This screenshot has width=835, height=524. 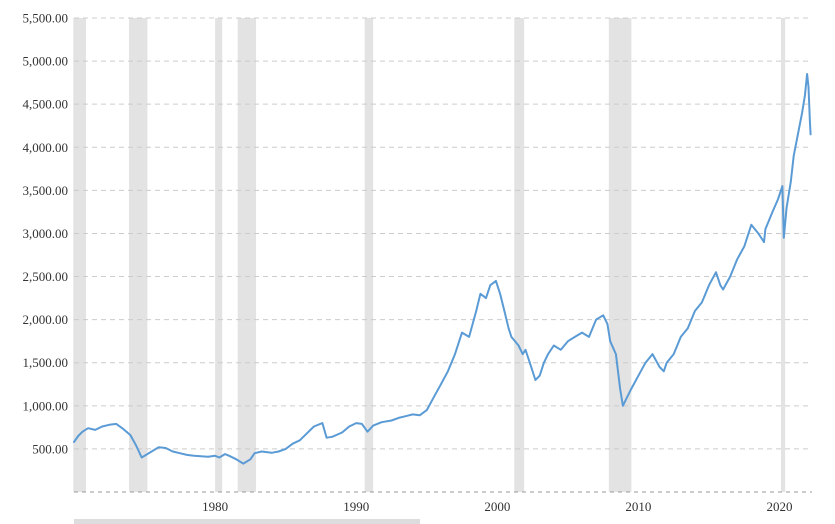 I want to click on y-tick-label: 4,000.00, so click(x=46, y=147).